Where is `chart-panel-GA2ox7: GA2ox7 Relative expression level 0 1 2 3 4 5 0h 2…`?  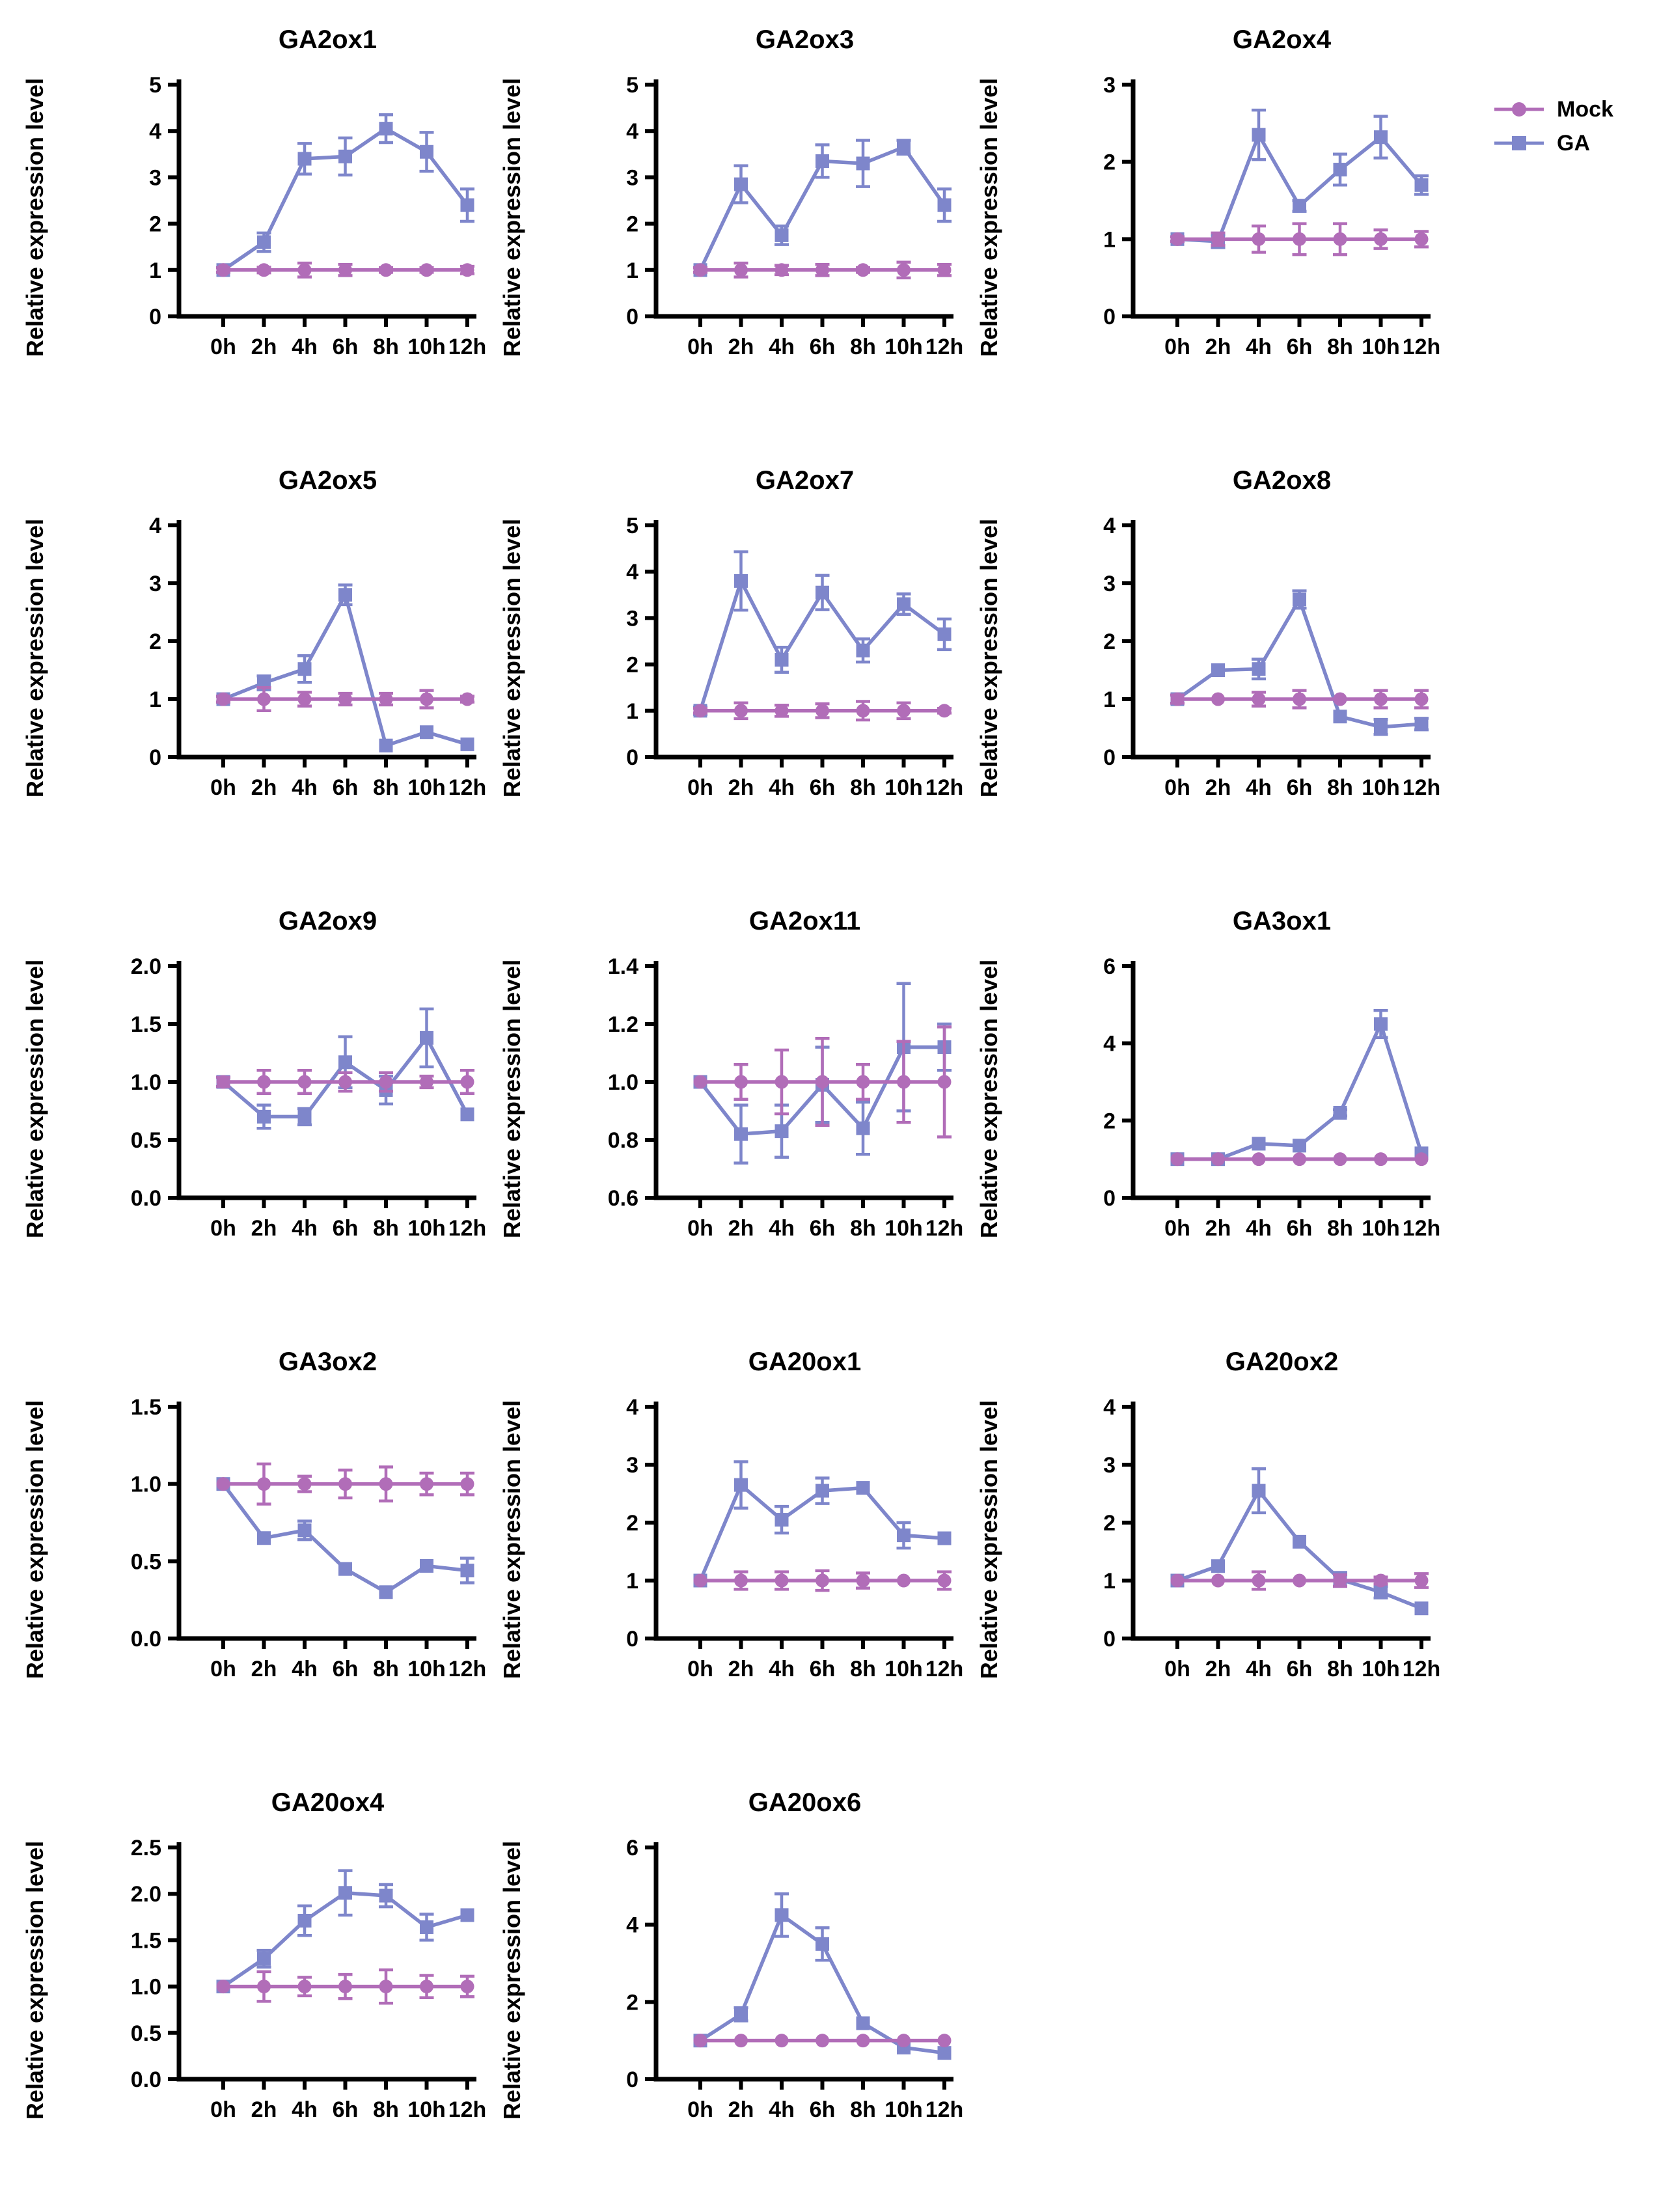 chart-panel-GA2ox7: GA2ox7 Relative expression level 0 1 2 3 4 5 0h 2… is located at coordinates (728, 666).